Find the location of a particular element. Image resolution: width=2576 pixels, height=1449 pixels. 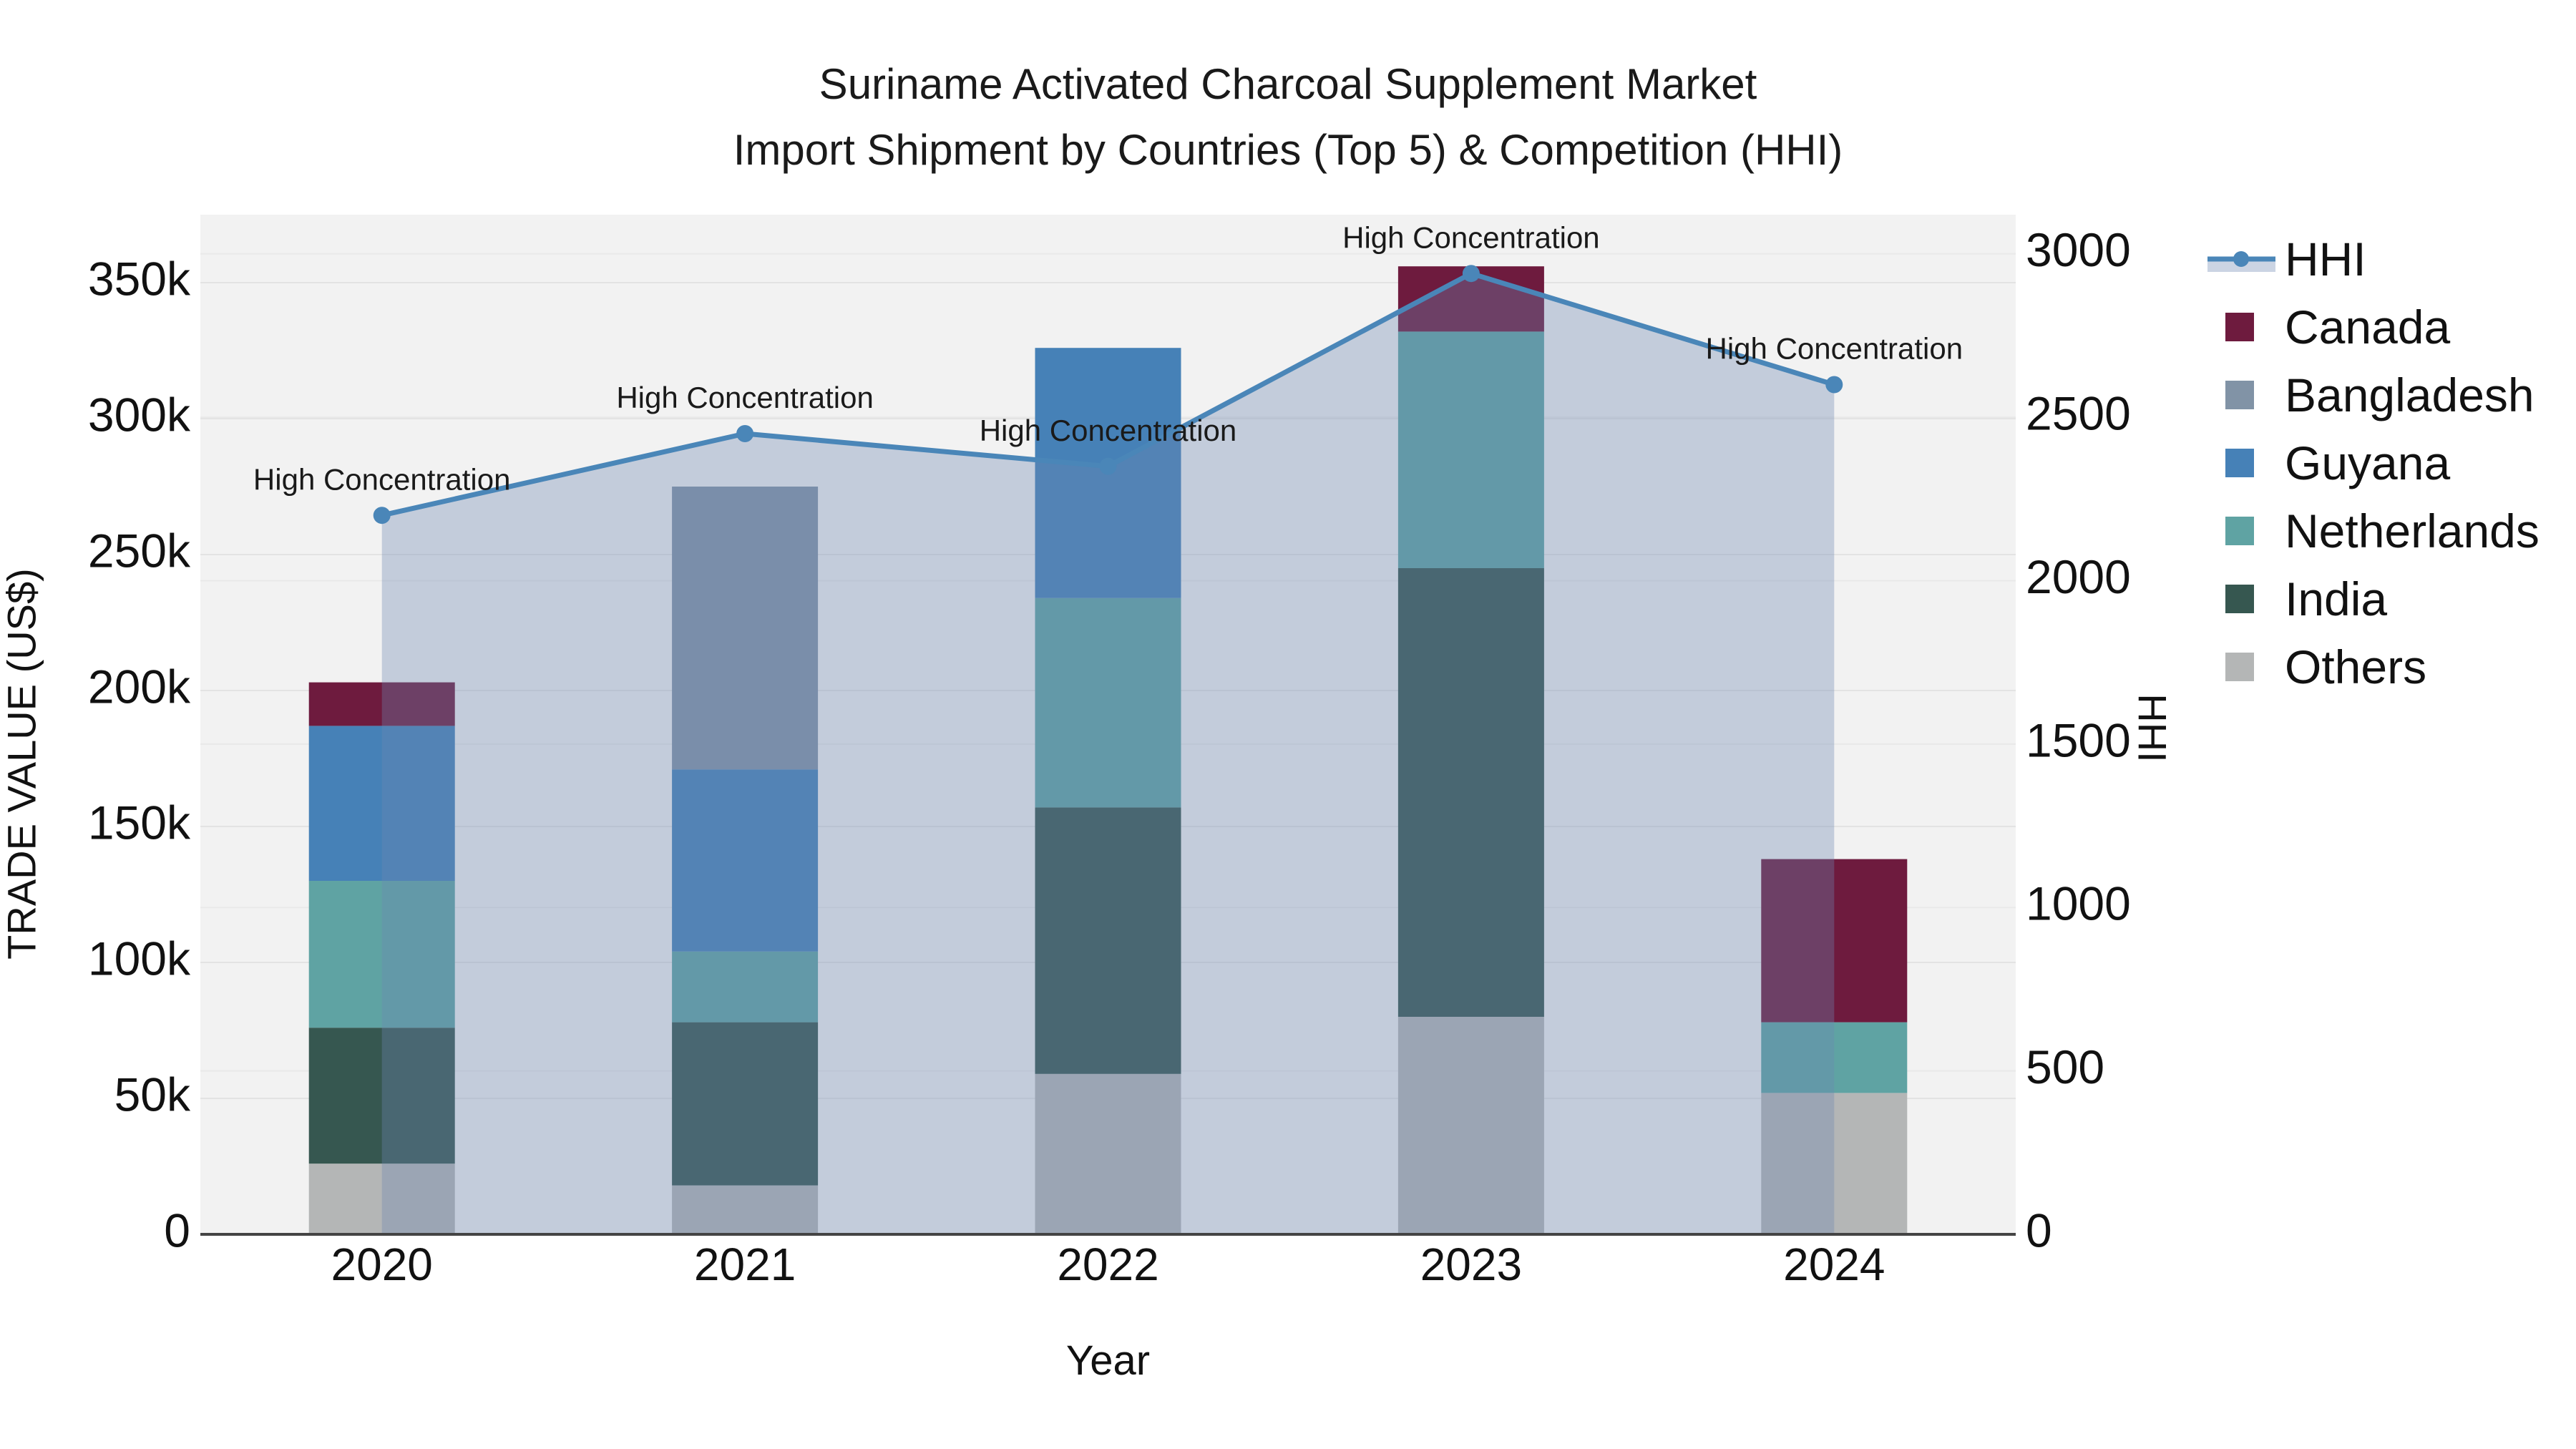

swatch-netherlands is located at coordinates (2239, 531).